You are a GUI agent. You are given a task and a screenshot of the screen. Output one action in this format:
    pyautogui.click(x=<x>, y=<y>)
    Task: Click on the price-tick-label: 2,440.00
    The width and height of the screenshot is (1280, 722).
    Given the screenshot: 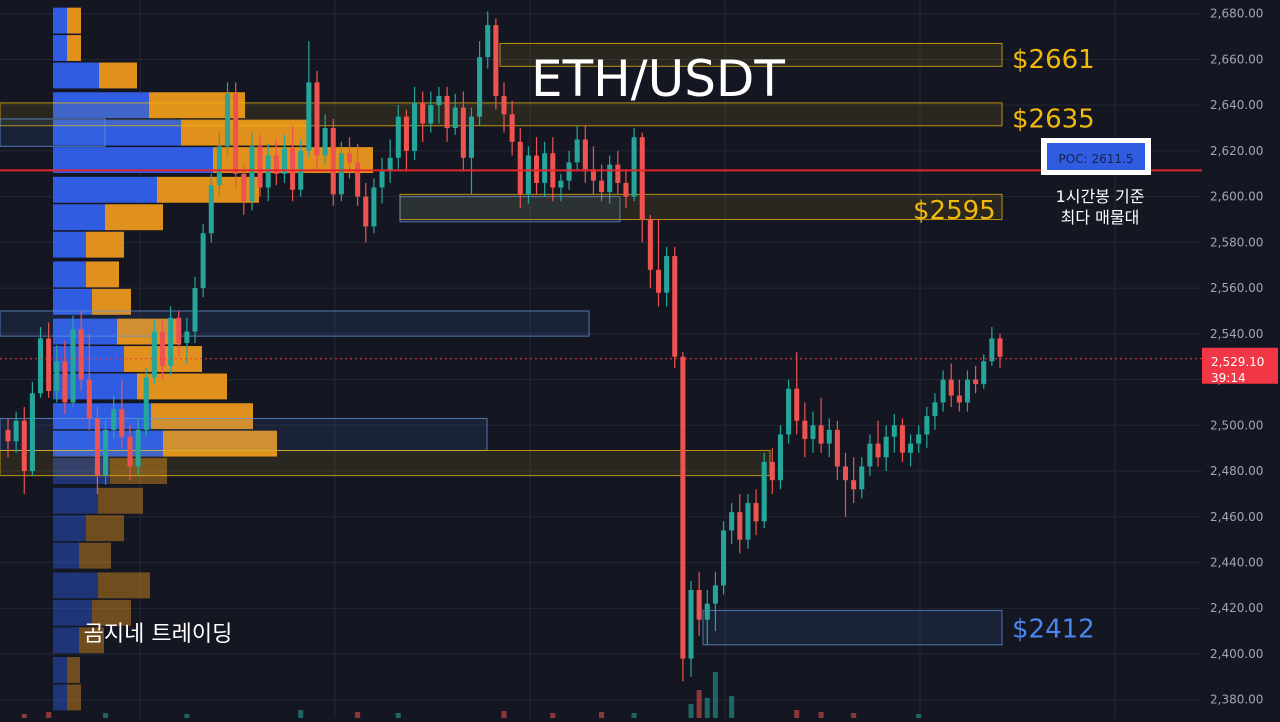 What is the action you would take?
    pyautogui.click(x=1236, y=563)
    